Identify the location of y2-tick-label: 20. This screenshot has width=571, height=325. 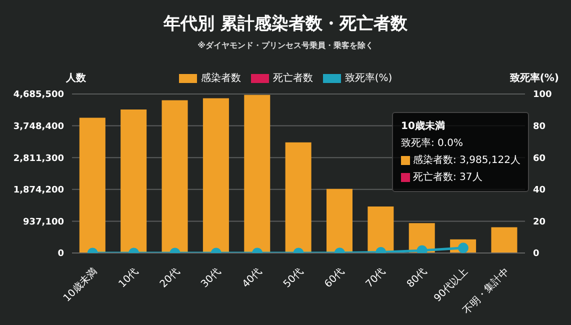
(539, 222).